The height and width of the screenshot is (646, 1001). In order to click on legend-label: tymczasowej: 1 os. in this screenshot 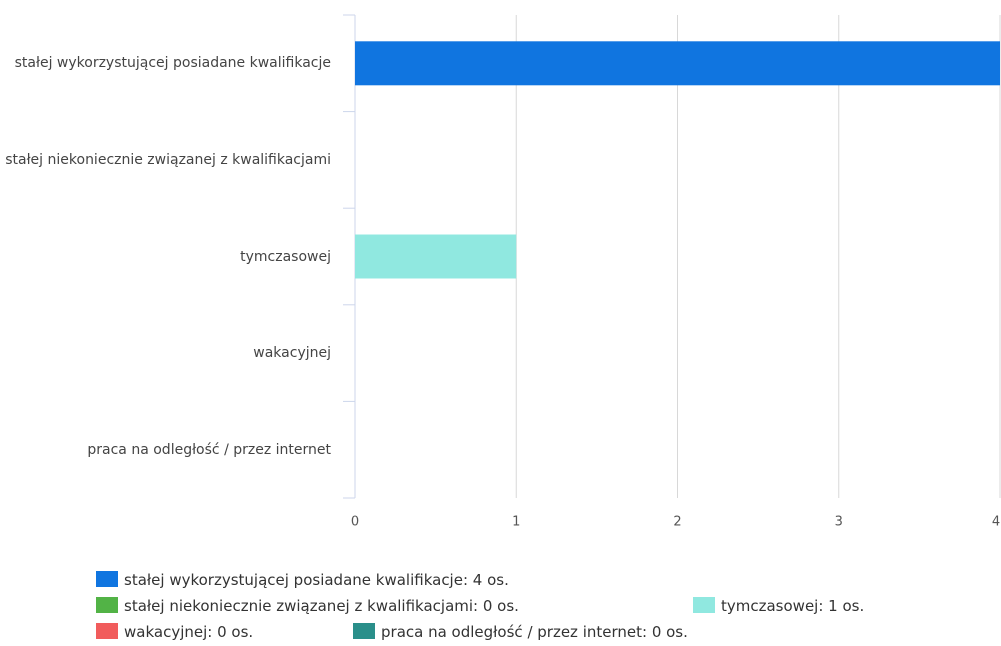, I will do `click(793, 606)`.